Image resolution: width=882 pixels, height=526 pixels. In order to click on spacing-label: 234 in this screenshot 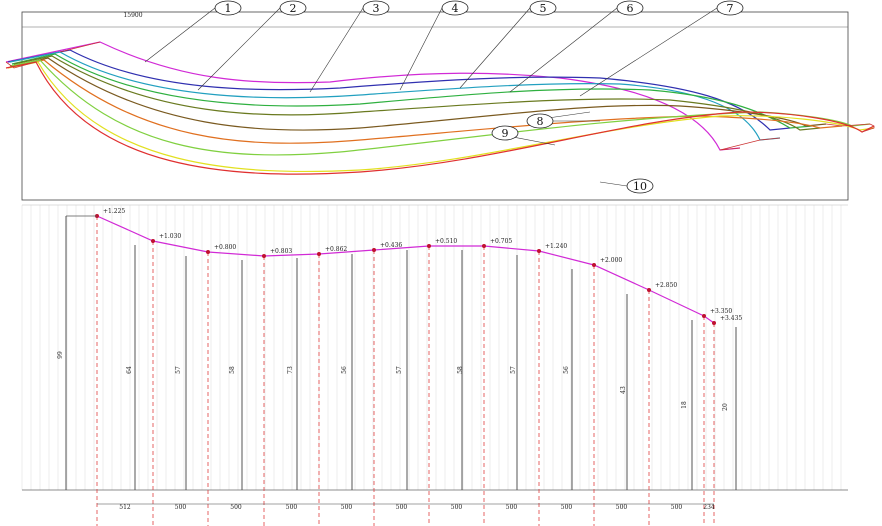, I will do `click(709, 507)`.